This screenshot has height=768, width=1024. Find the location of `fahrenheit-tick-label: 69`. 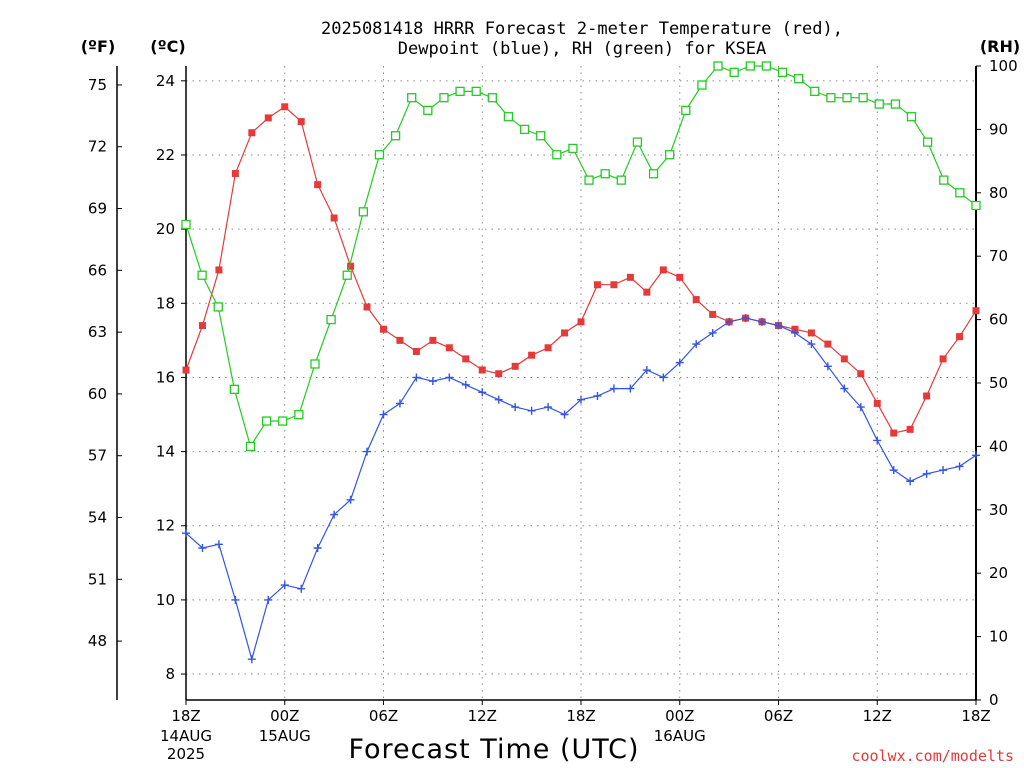

fahrenheit-tick-label: 69 is located at coordinates (97, 209).